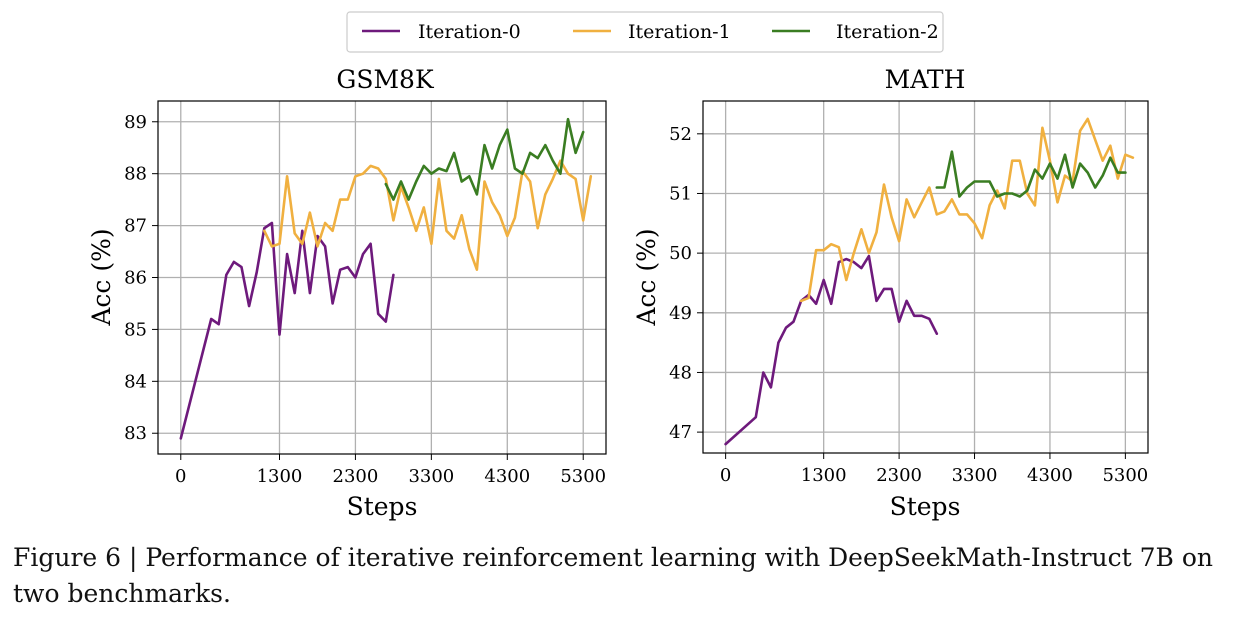 The height and width of the screenshot is (626, 1257). I want to click on y-tick-label: 52, so click(680, 134).